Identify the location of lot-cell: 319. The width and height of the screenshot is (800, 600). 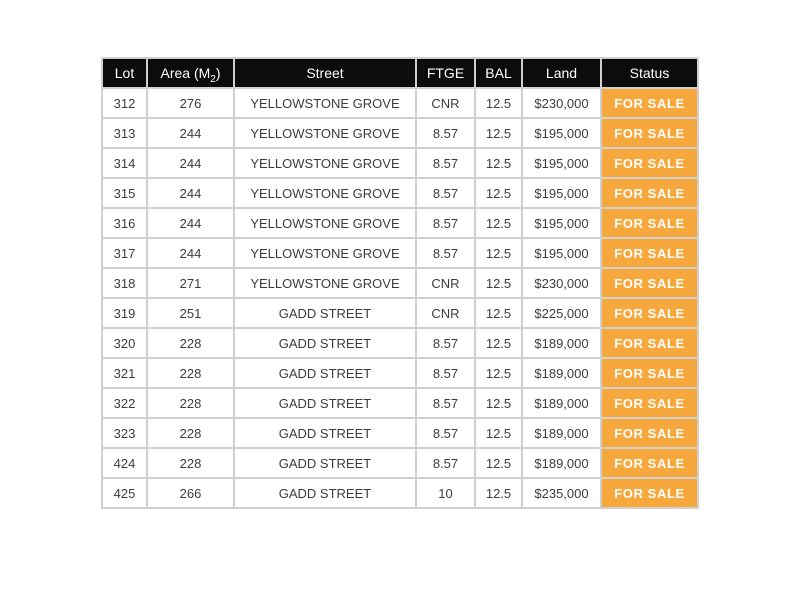
(124, 313).